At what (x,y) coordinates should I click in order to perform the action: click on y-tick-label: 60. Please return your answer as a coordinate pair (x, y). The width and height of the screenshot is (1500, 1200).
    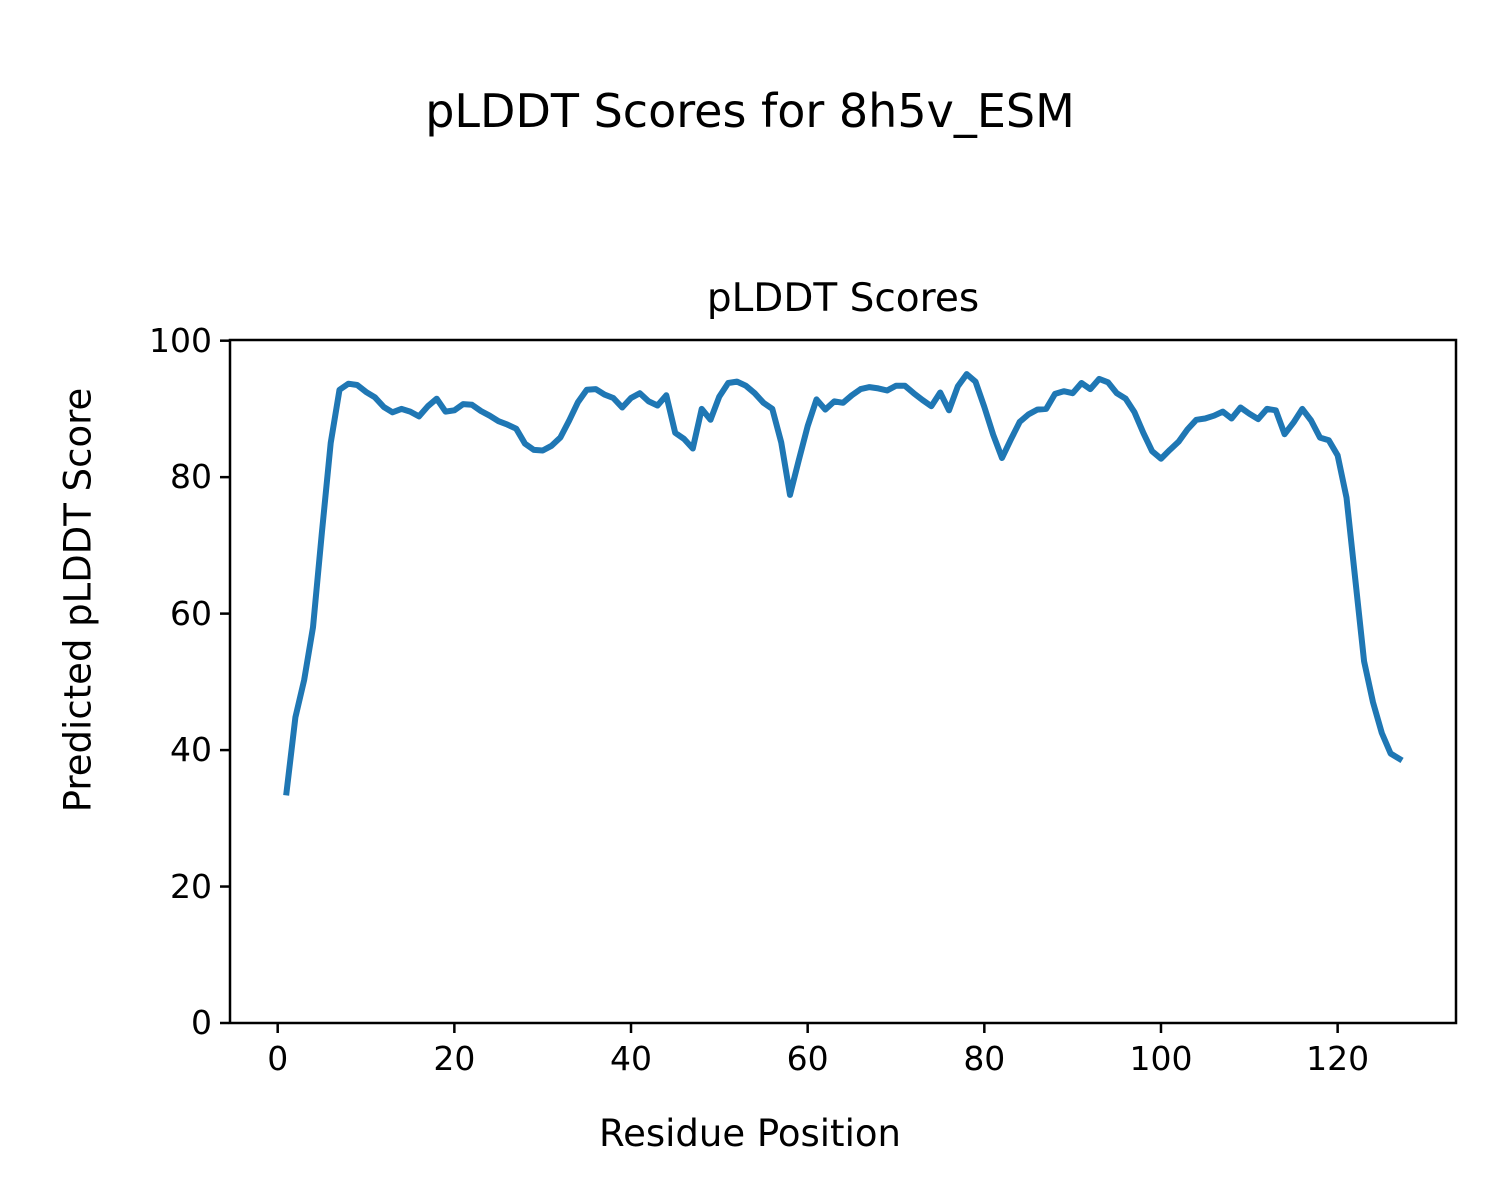
    Looking at the image, I should click on (191, 613).